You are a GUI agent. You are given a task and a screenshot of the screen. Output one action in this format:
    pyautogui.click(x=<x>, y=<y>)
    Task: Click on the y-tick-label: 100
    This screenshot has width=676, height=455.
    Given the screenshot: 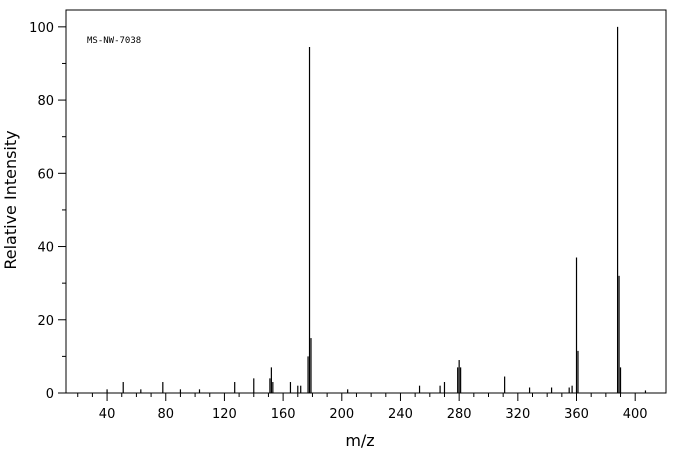 What is the action you would take?
    pyautogui.click(x=41, y=28)
    